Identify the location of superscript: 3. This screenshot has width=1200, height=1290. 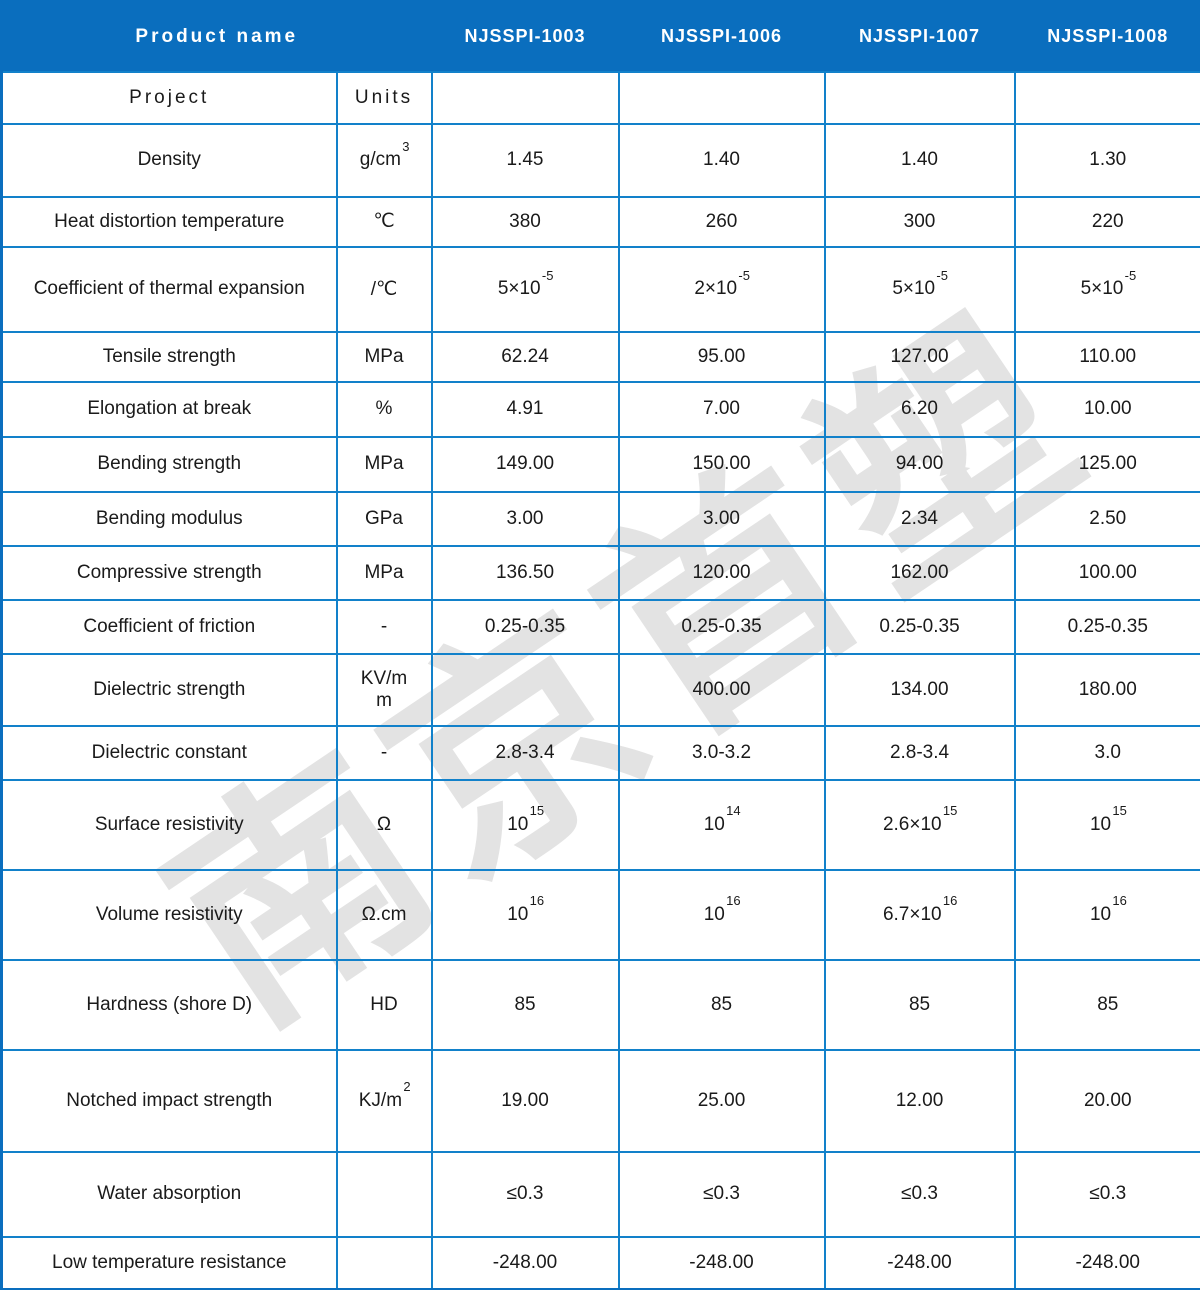
(406, 146).